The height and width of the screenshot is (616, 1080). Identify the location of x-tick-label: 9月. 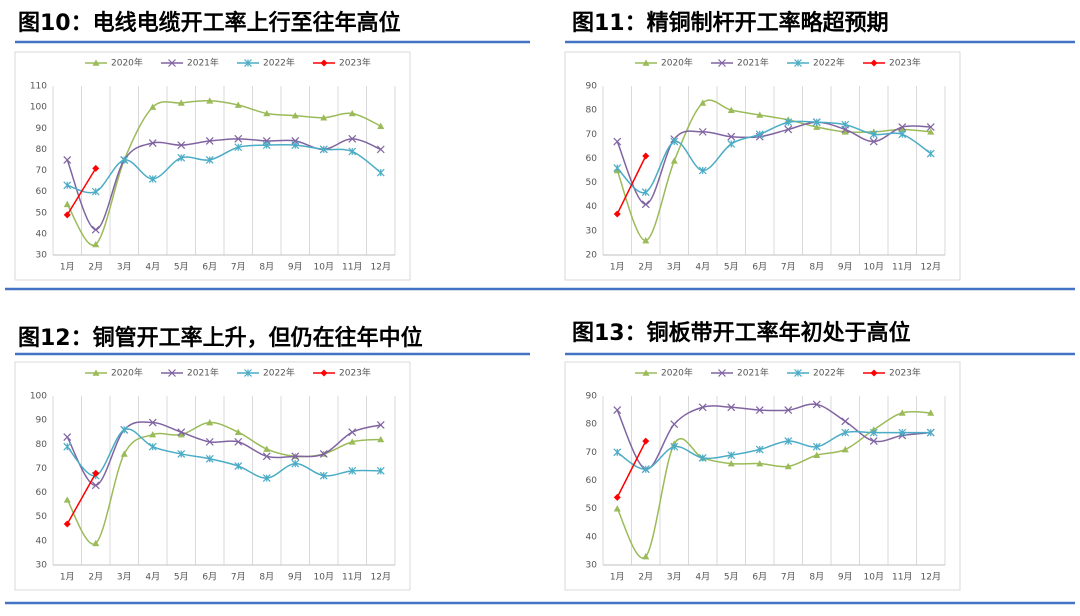
(295, 267).